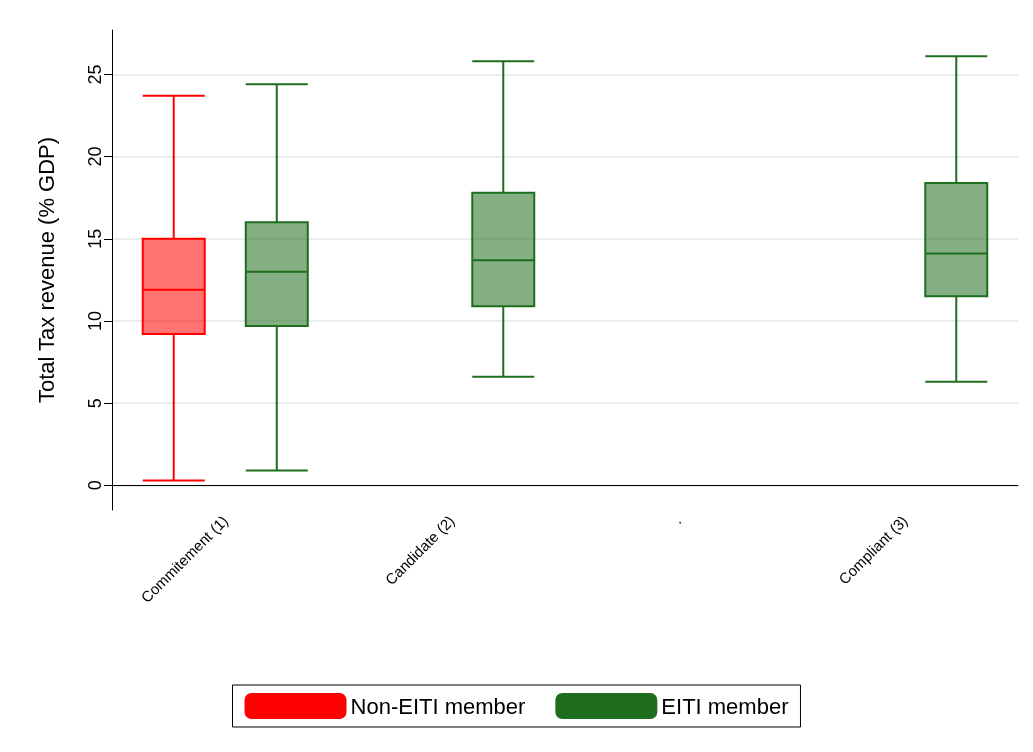 This screenshot has height=752, width=1033. I want to click on legend-label: Non-EITI member, so click(438, 706).